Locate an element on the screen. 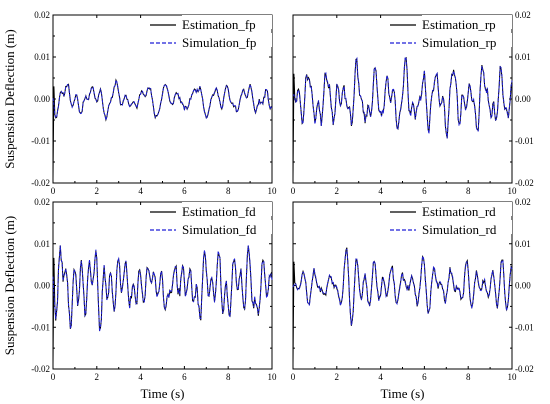 This screenshot has height=404, width=550. legend-label-Simulation_rd: Simulation_rd is located at coordinates (459, 229).